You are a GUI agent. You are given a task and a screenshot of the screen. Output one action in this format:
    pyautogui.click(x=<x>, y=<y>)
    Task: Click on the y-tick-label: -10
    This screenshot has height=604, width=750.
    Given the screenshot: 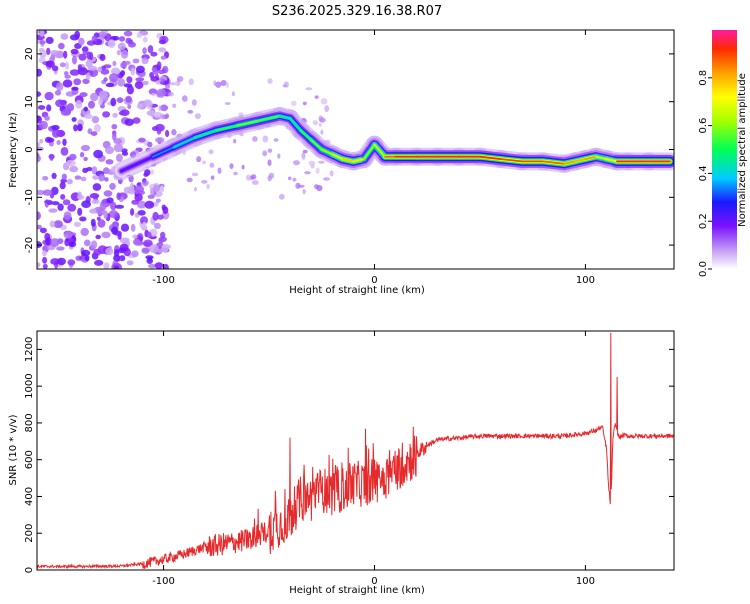 What is the action you would take?
    pyautogui.click(x=29, y=197)
    